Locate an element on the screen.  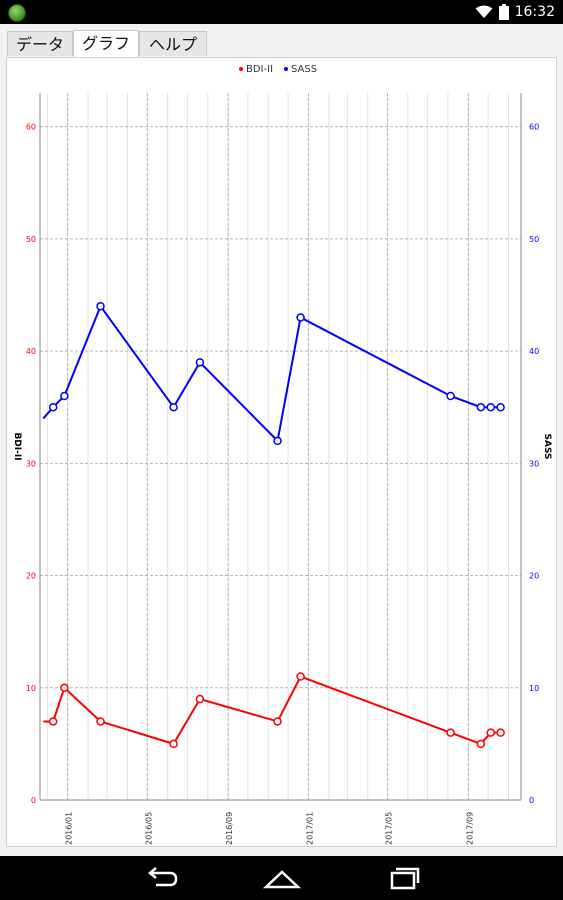
wifi-icon is located at coordinates (484, 12).